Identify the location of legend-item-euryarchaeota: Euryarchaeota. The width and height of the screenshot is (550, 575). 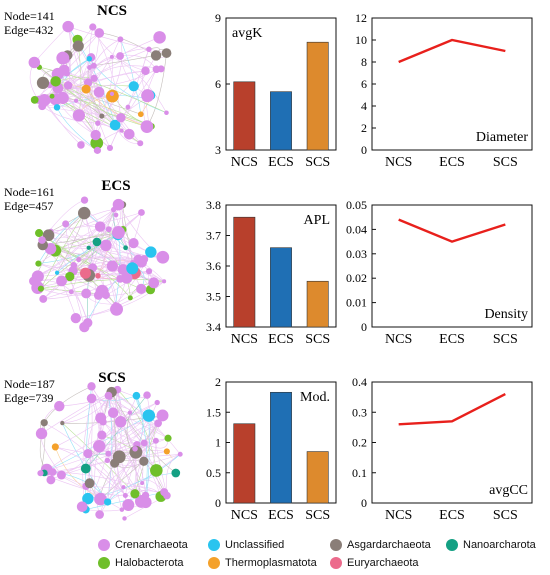
(374, 563).